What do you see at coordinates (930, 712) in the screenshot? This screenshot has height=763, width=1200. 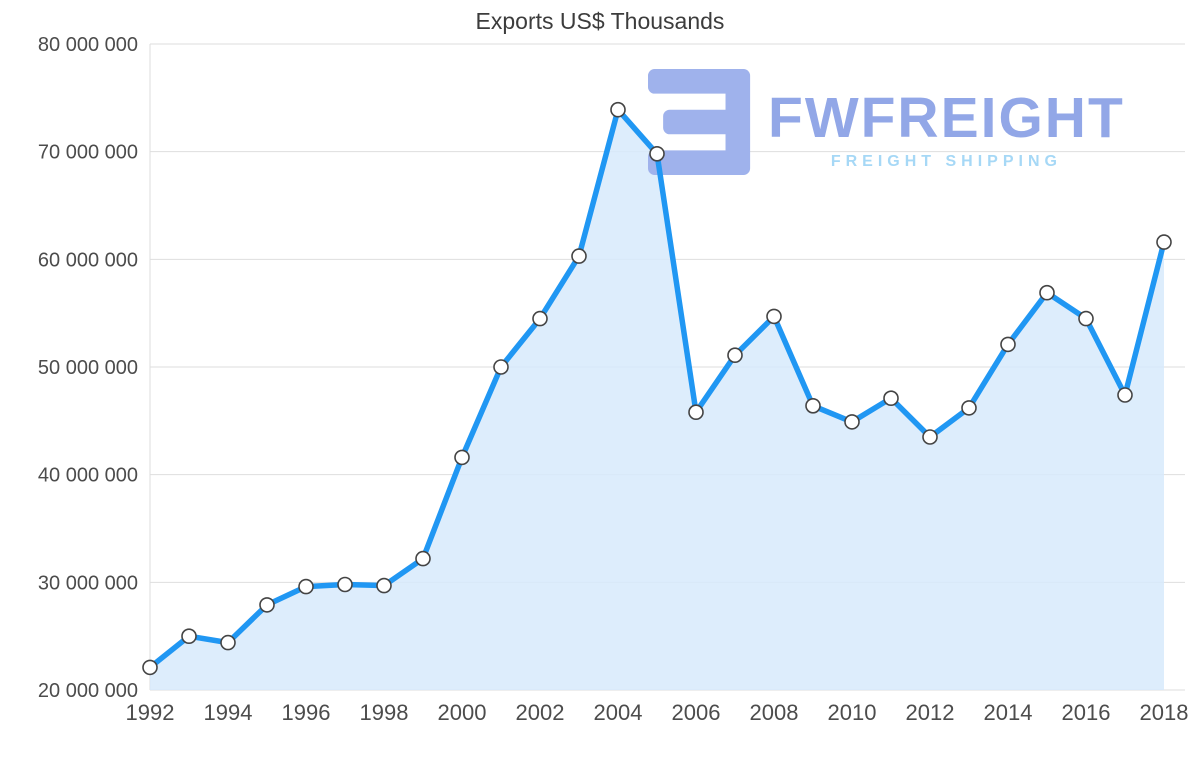 I see `svg-text: 2012` at bounding box center [930, 712].